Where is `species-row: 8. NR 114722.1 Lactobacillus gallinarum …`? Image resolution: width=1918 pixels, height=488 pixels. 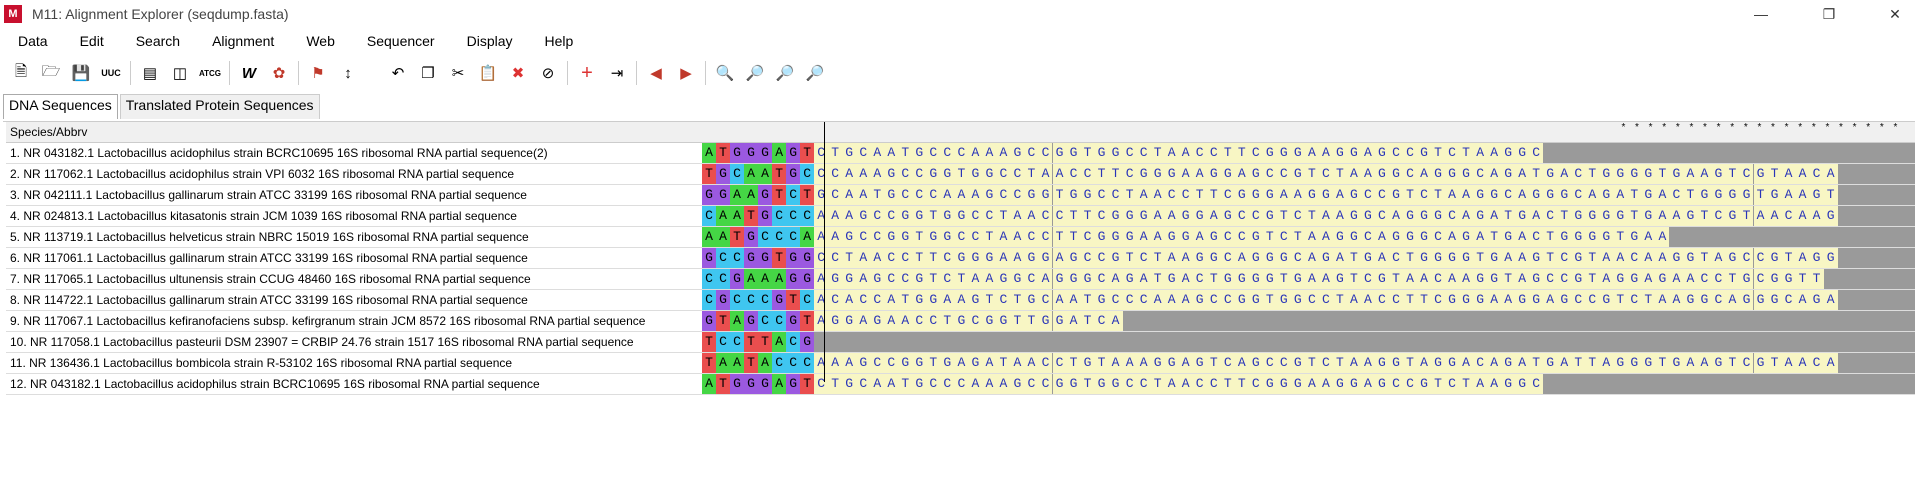
species-row: 8. NR 114722.1 Lactobacillus gallinarum … is located at coordinates (354, 300).